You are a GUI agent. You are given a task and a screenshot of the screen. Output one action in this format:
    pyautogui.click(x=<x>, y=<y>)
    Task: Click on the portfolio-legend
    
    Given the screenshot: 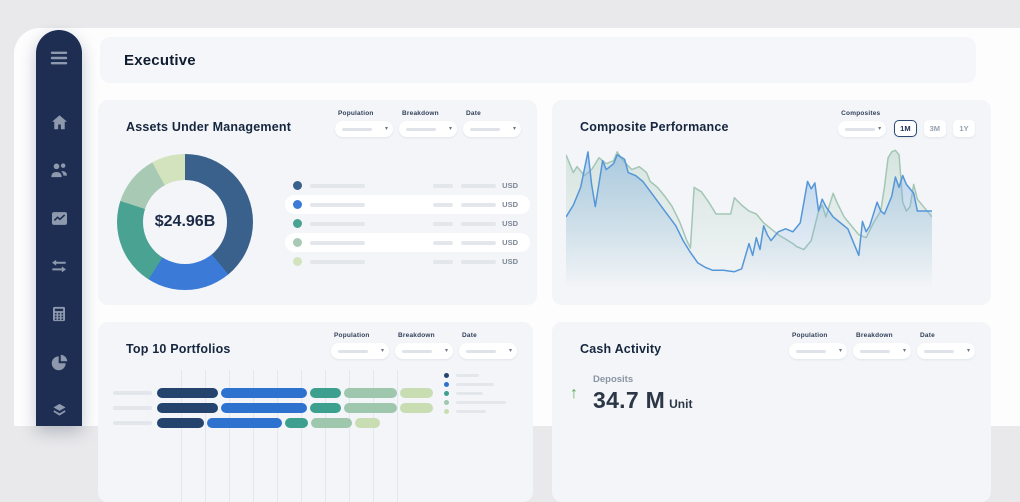 What is the action you would take?
    pyautogui.click(x=475, y=393)
    